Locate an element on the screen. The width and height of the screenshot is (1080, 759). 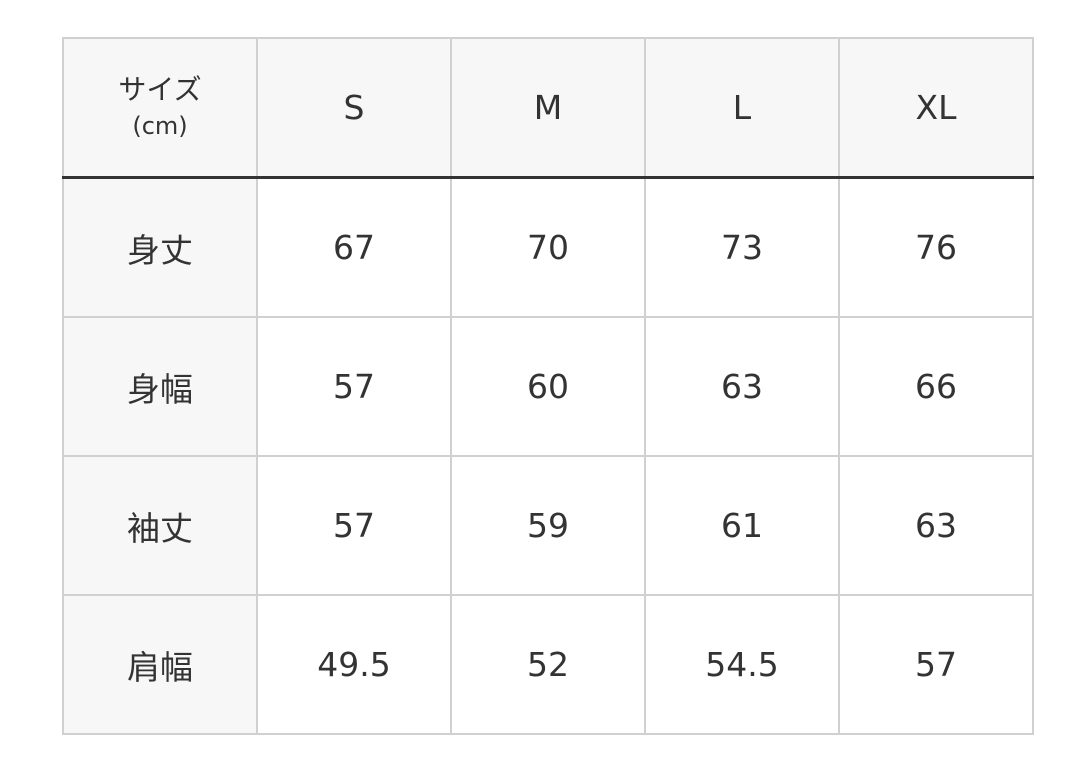
measurement-cell: 54.5 is located at coordinates (742, 664).